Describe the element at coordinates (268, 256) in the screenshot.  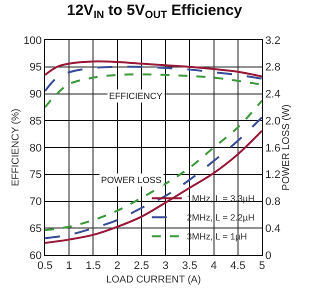
I see `y2-tick-label: 0` at that location.